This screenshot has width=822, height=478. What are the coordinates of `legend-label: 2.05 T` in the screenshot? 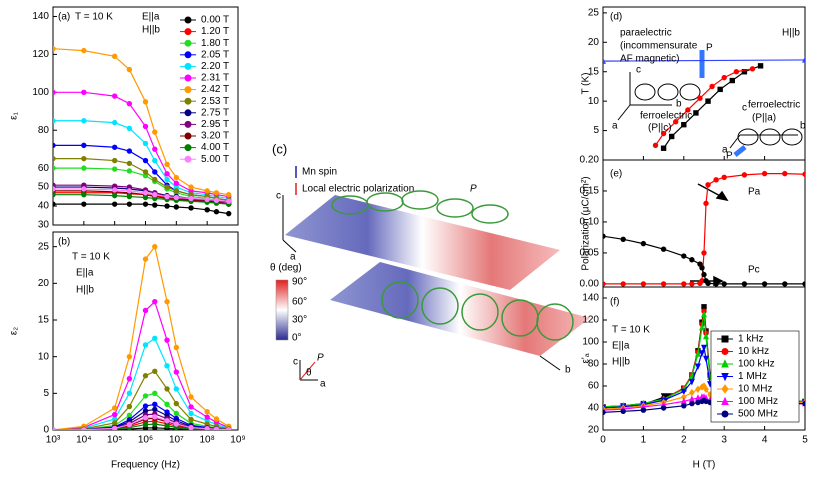 It's located at (215, 54).